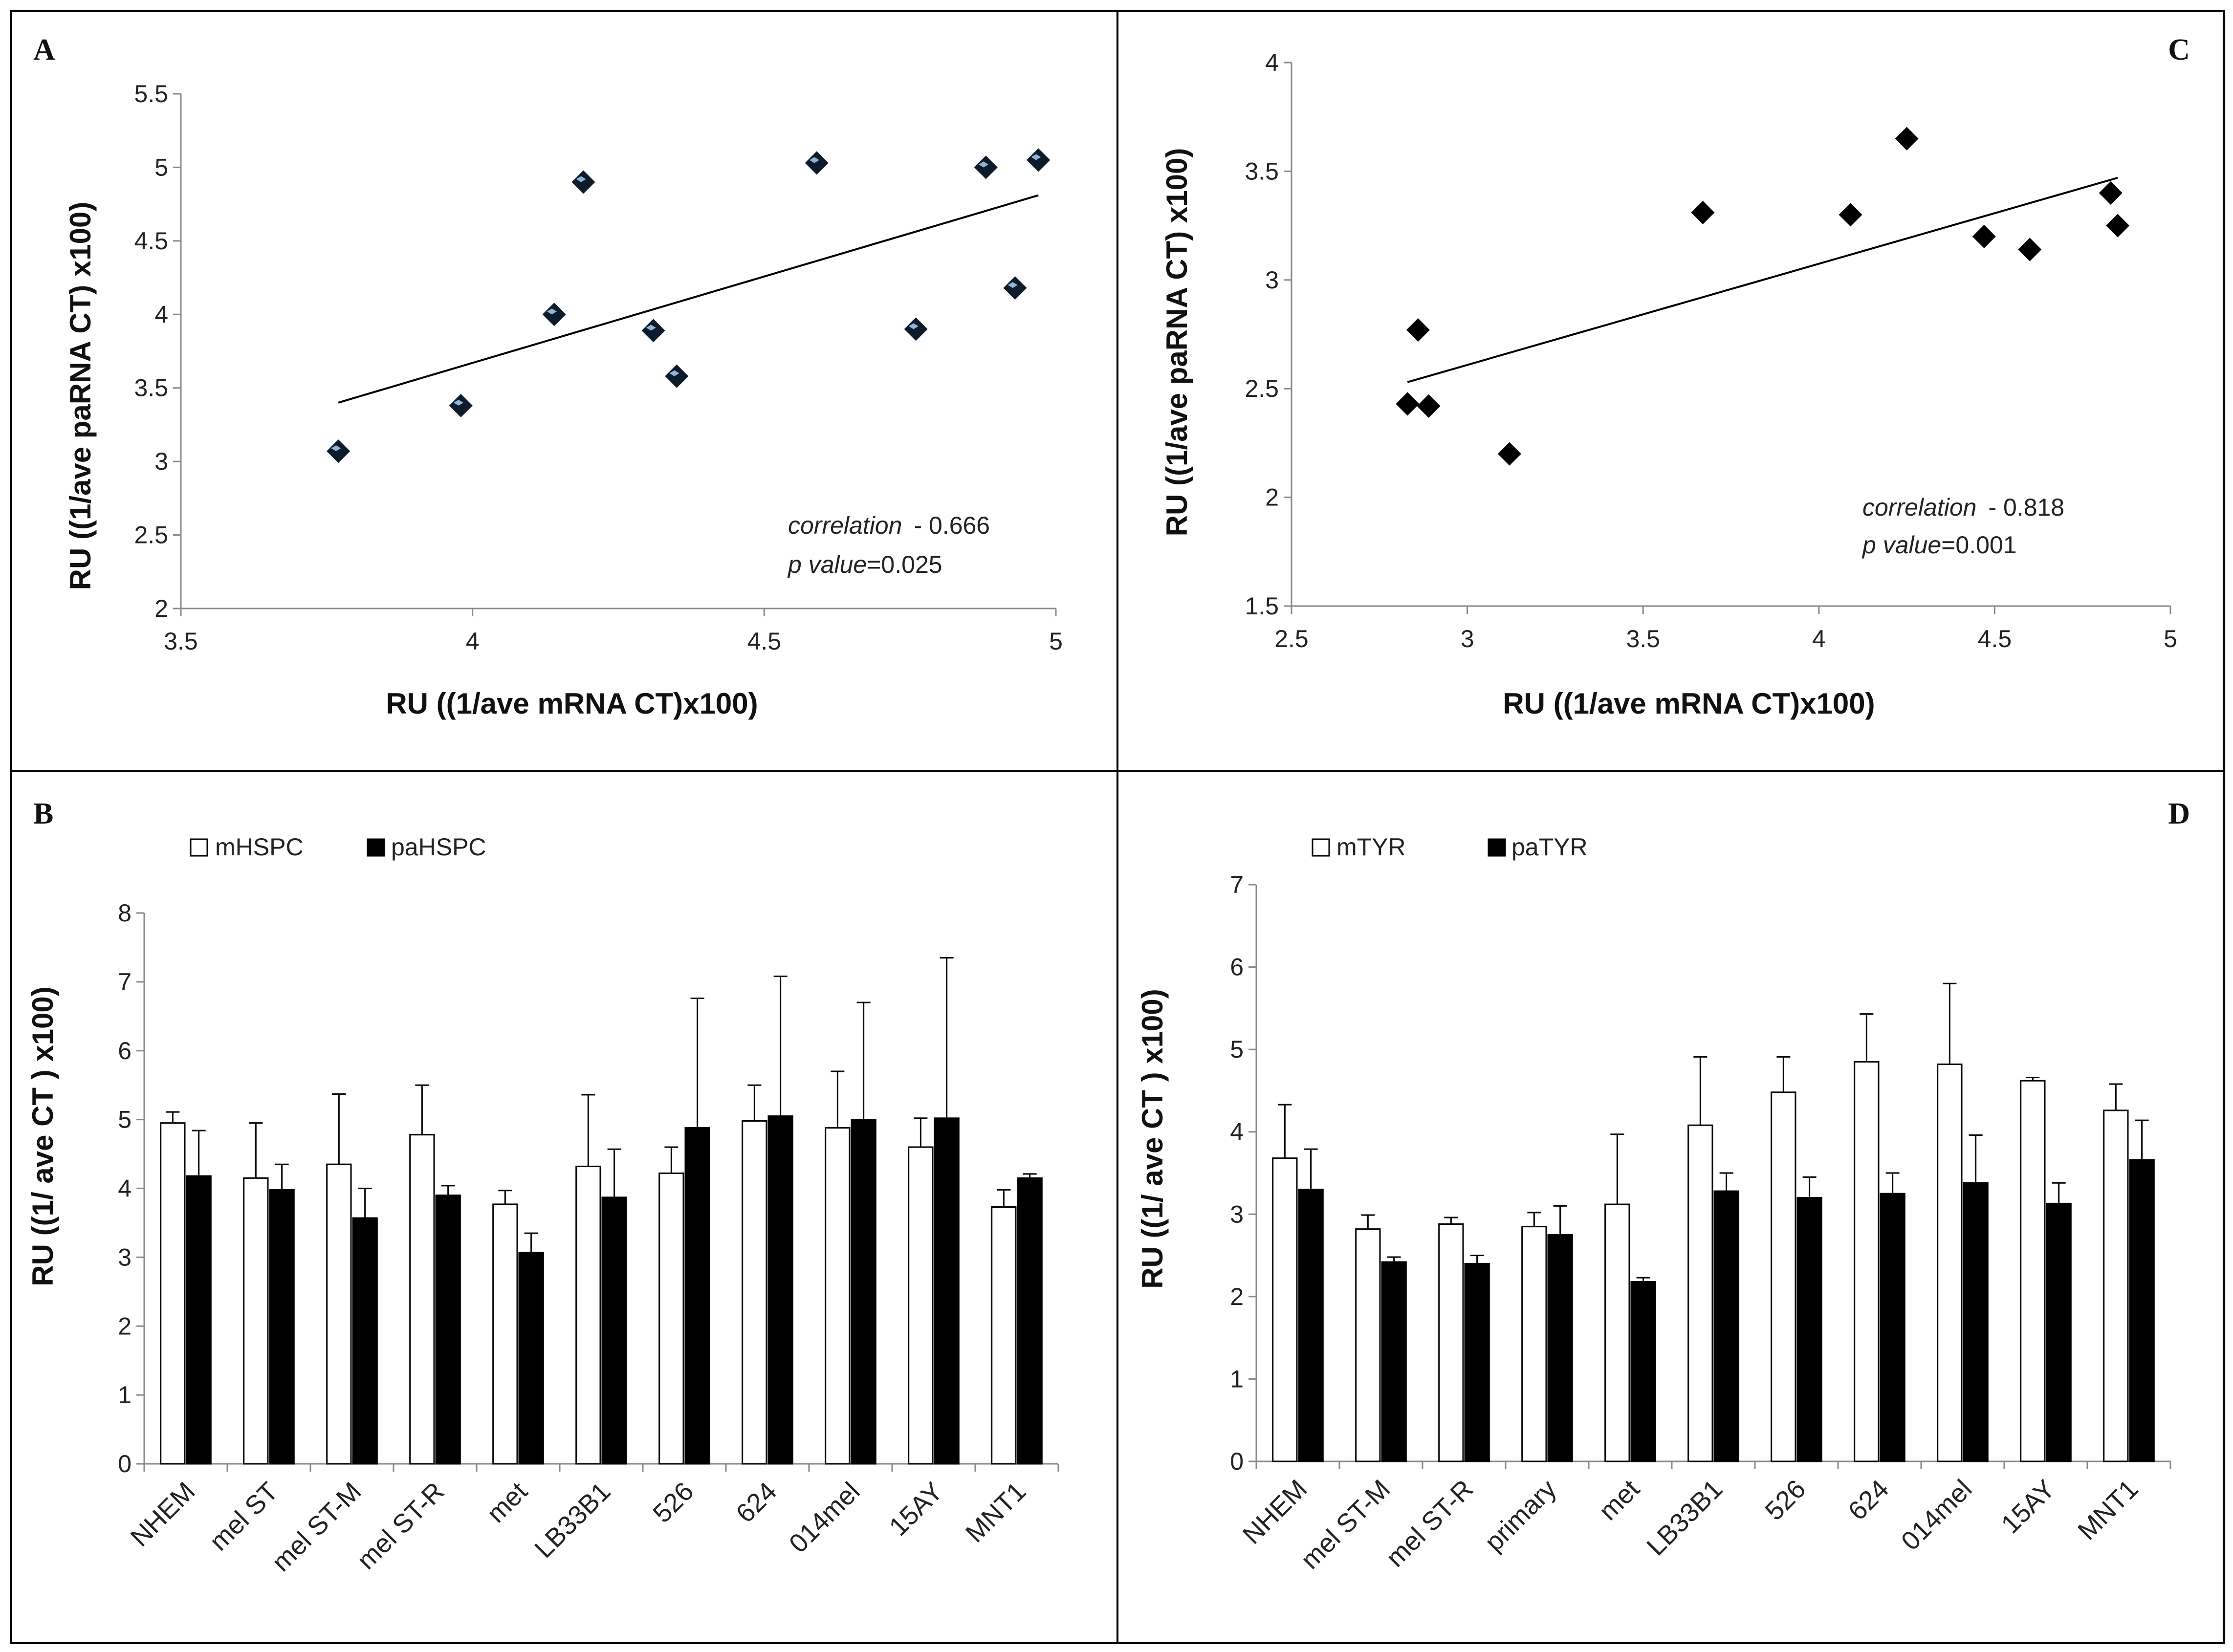 Image resolution: width=2233 pixels, height=1652 pixels. Describe the element at coordinates (199, 847) in the screenshot. I see `legend-swatch-mhspc` at that location.